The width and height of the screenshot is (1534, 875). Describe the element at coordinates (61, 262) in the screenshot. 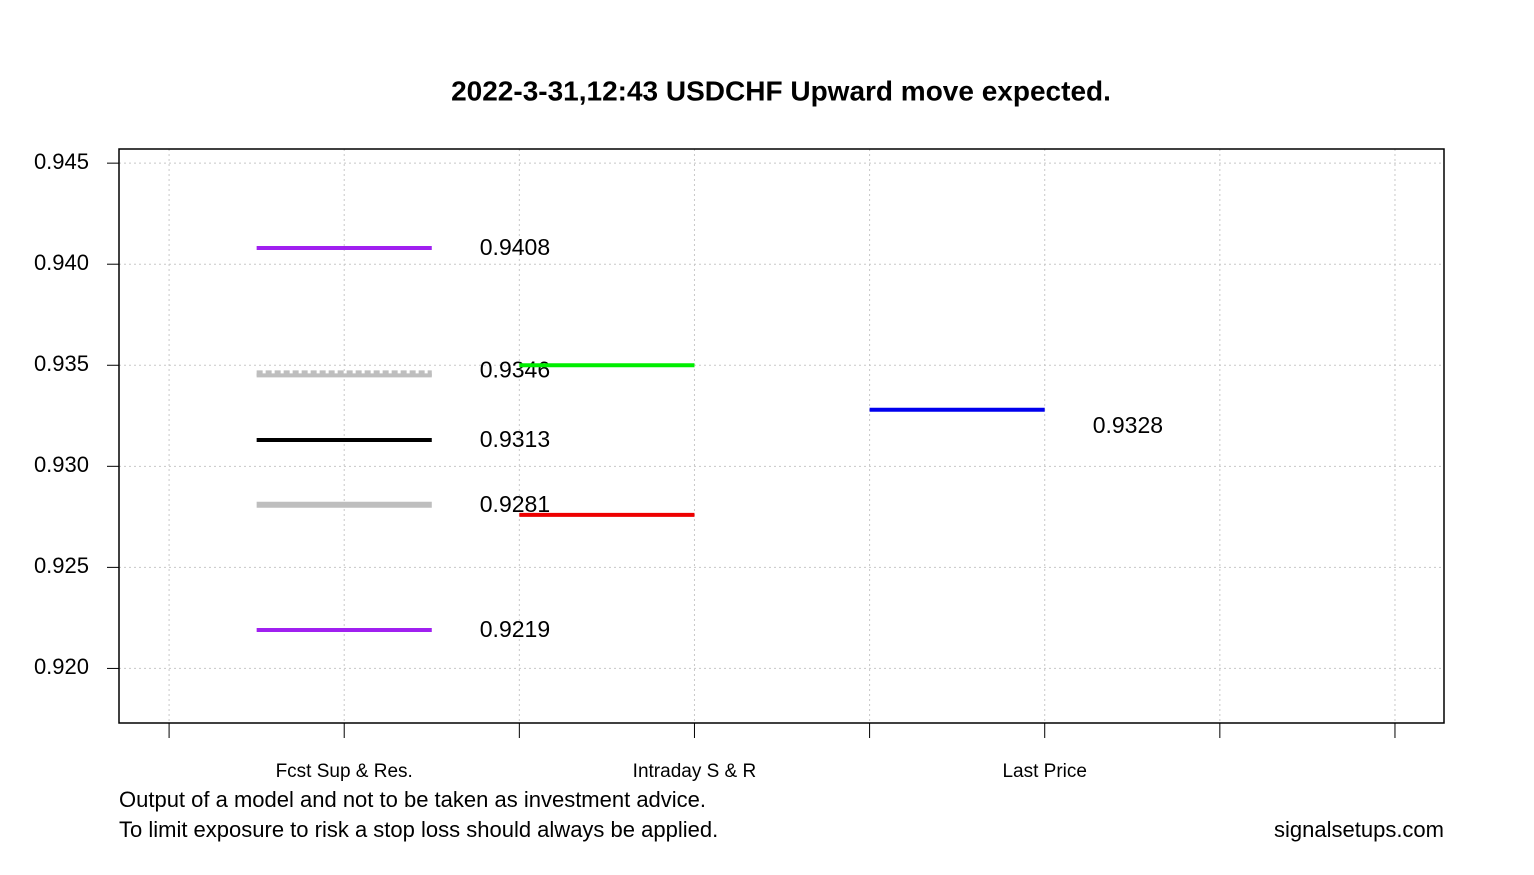

I see `y-tick-label: 0.940` at that location.